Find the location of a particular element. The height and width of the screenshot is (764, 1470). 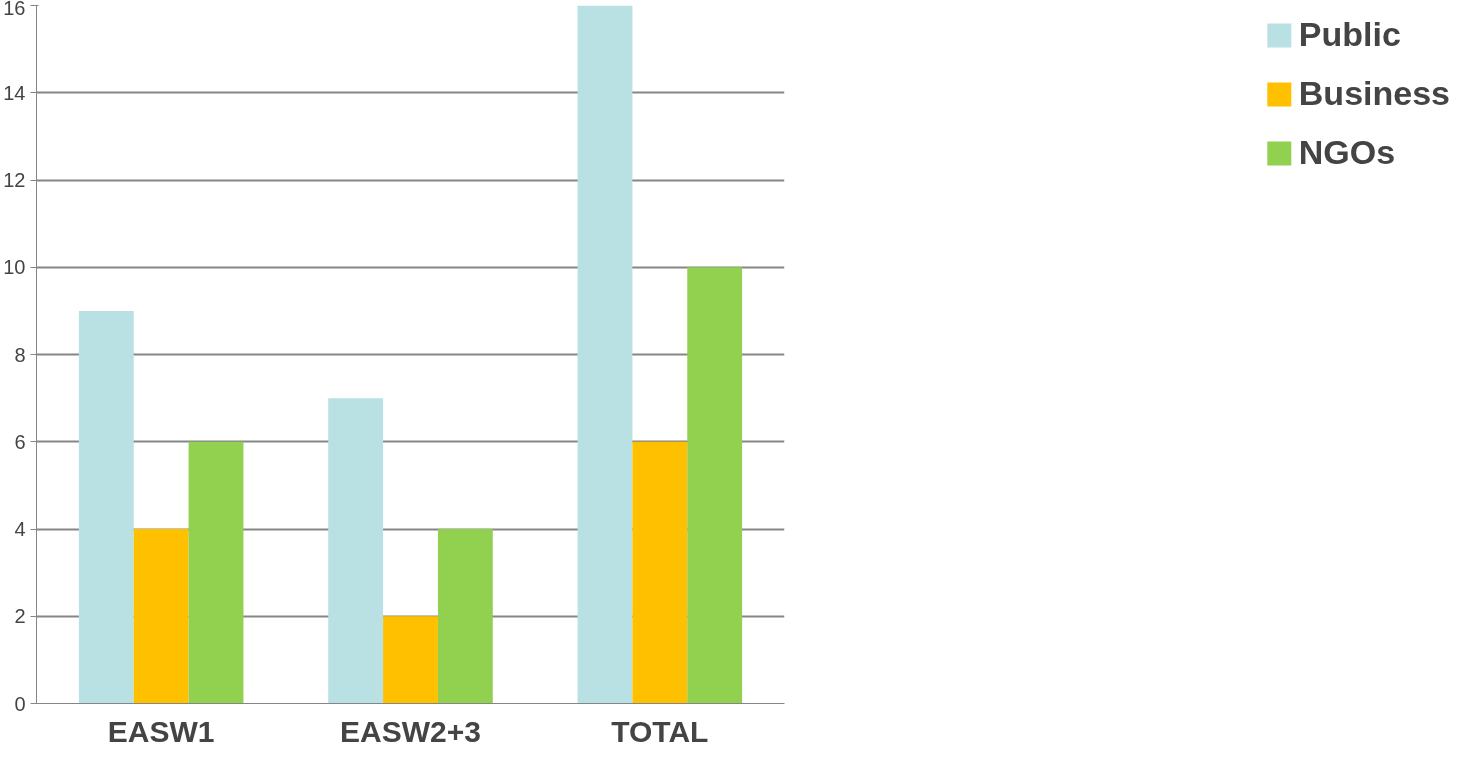

y-tick-label: 16 is located at coordinates (14, 9).